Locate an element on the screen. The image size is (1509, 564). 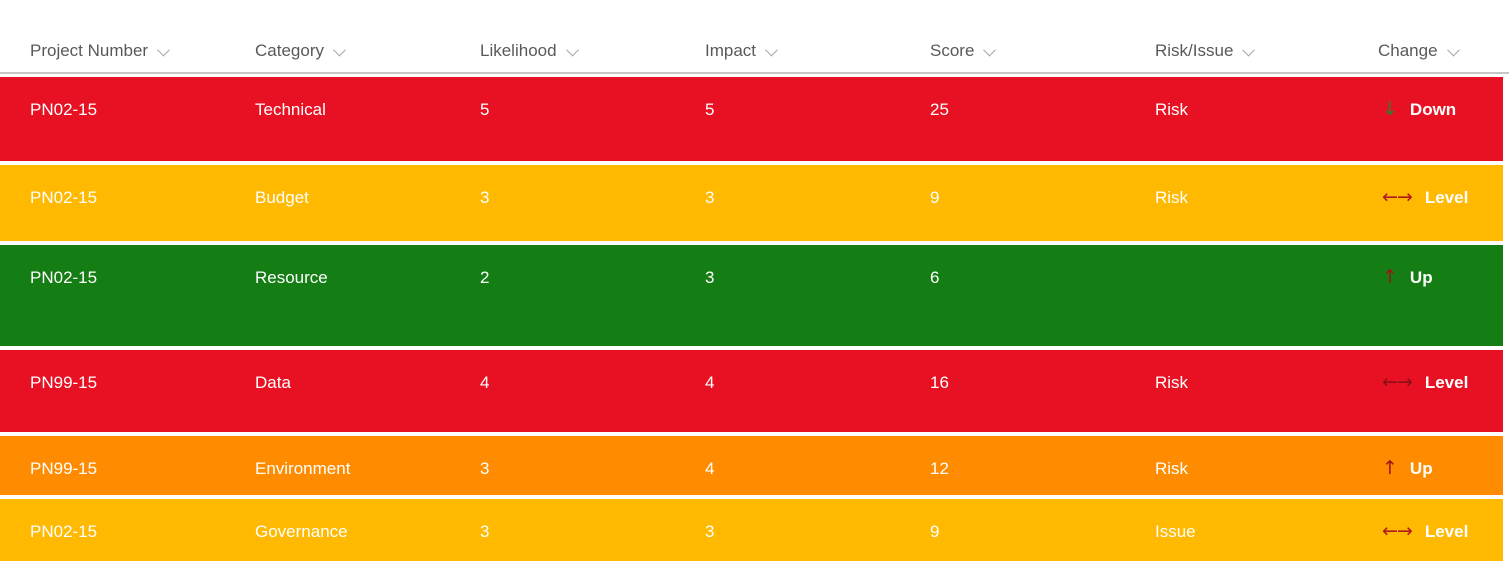
column-header-category: Category is located at coordinates (367, 51).